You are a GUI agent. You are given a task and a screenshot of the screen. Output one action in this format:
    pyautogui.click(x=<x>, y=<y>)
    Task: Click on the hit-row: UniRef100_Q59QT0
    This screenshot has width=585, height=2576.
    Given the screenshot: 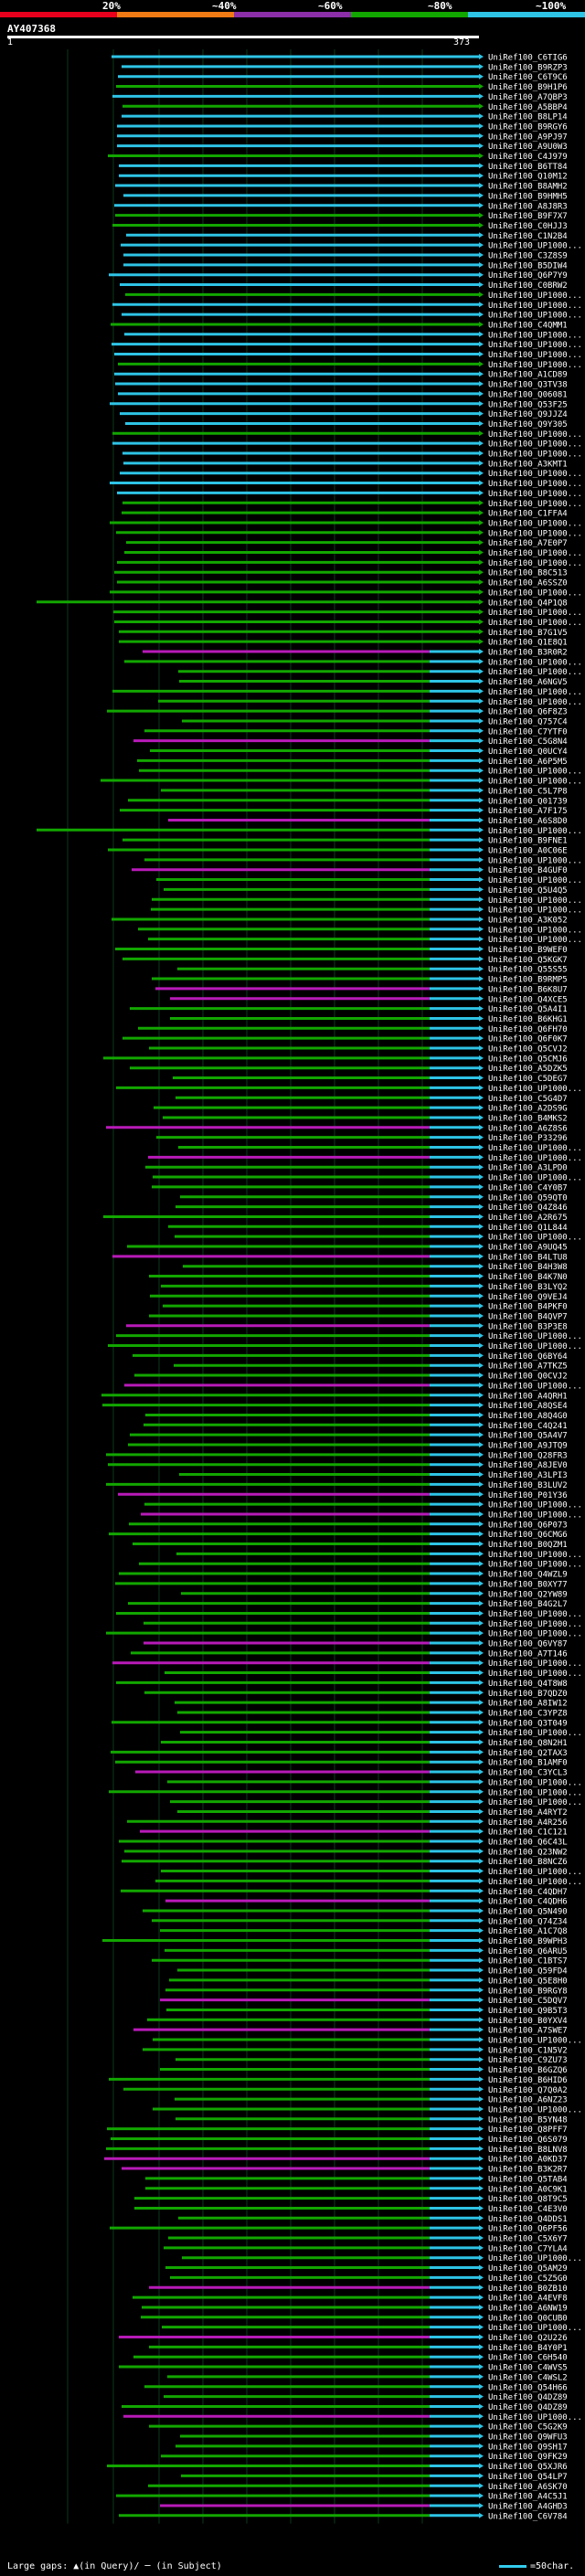 What is the action you would take?
    pyautogui.click(x=374, y=1198)
    